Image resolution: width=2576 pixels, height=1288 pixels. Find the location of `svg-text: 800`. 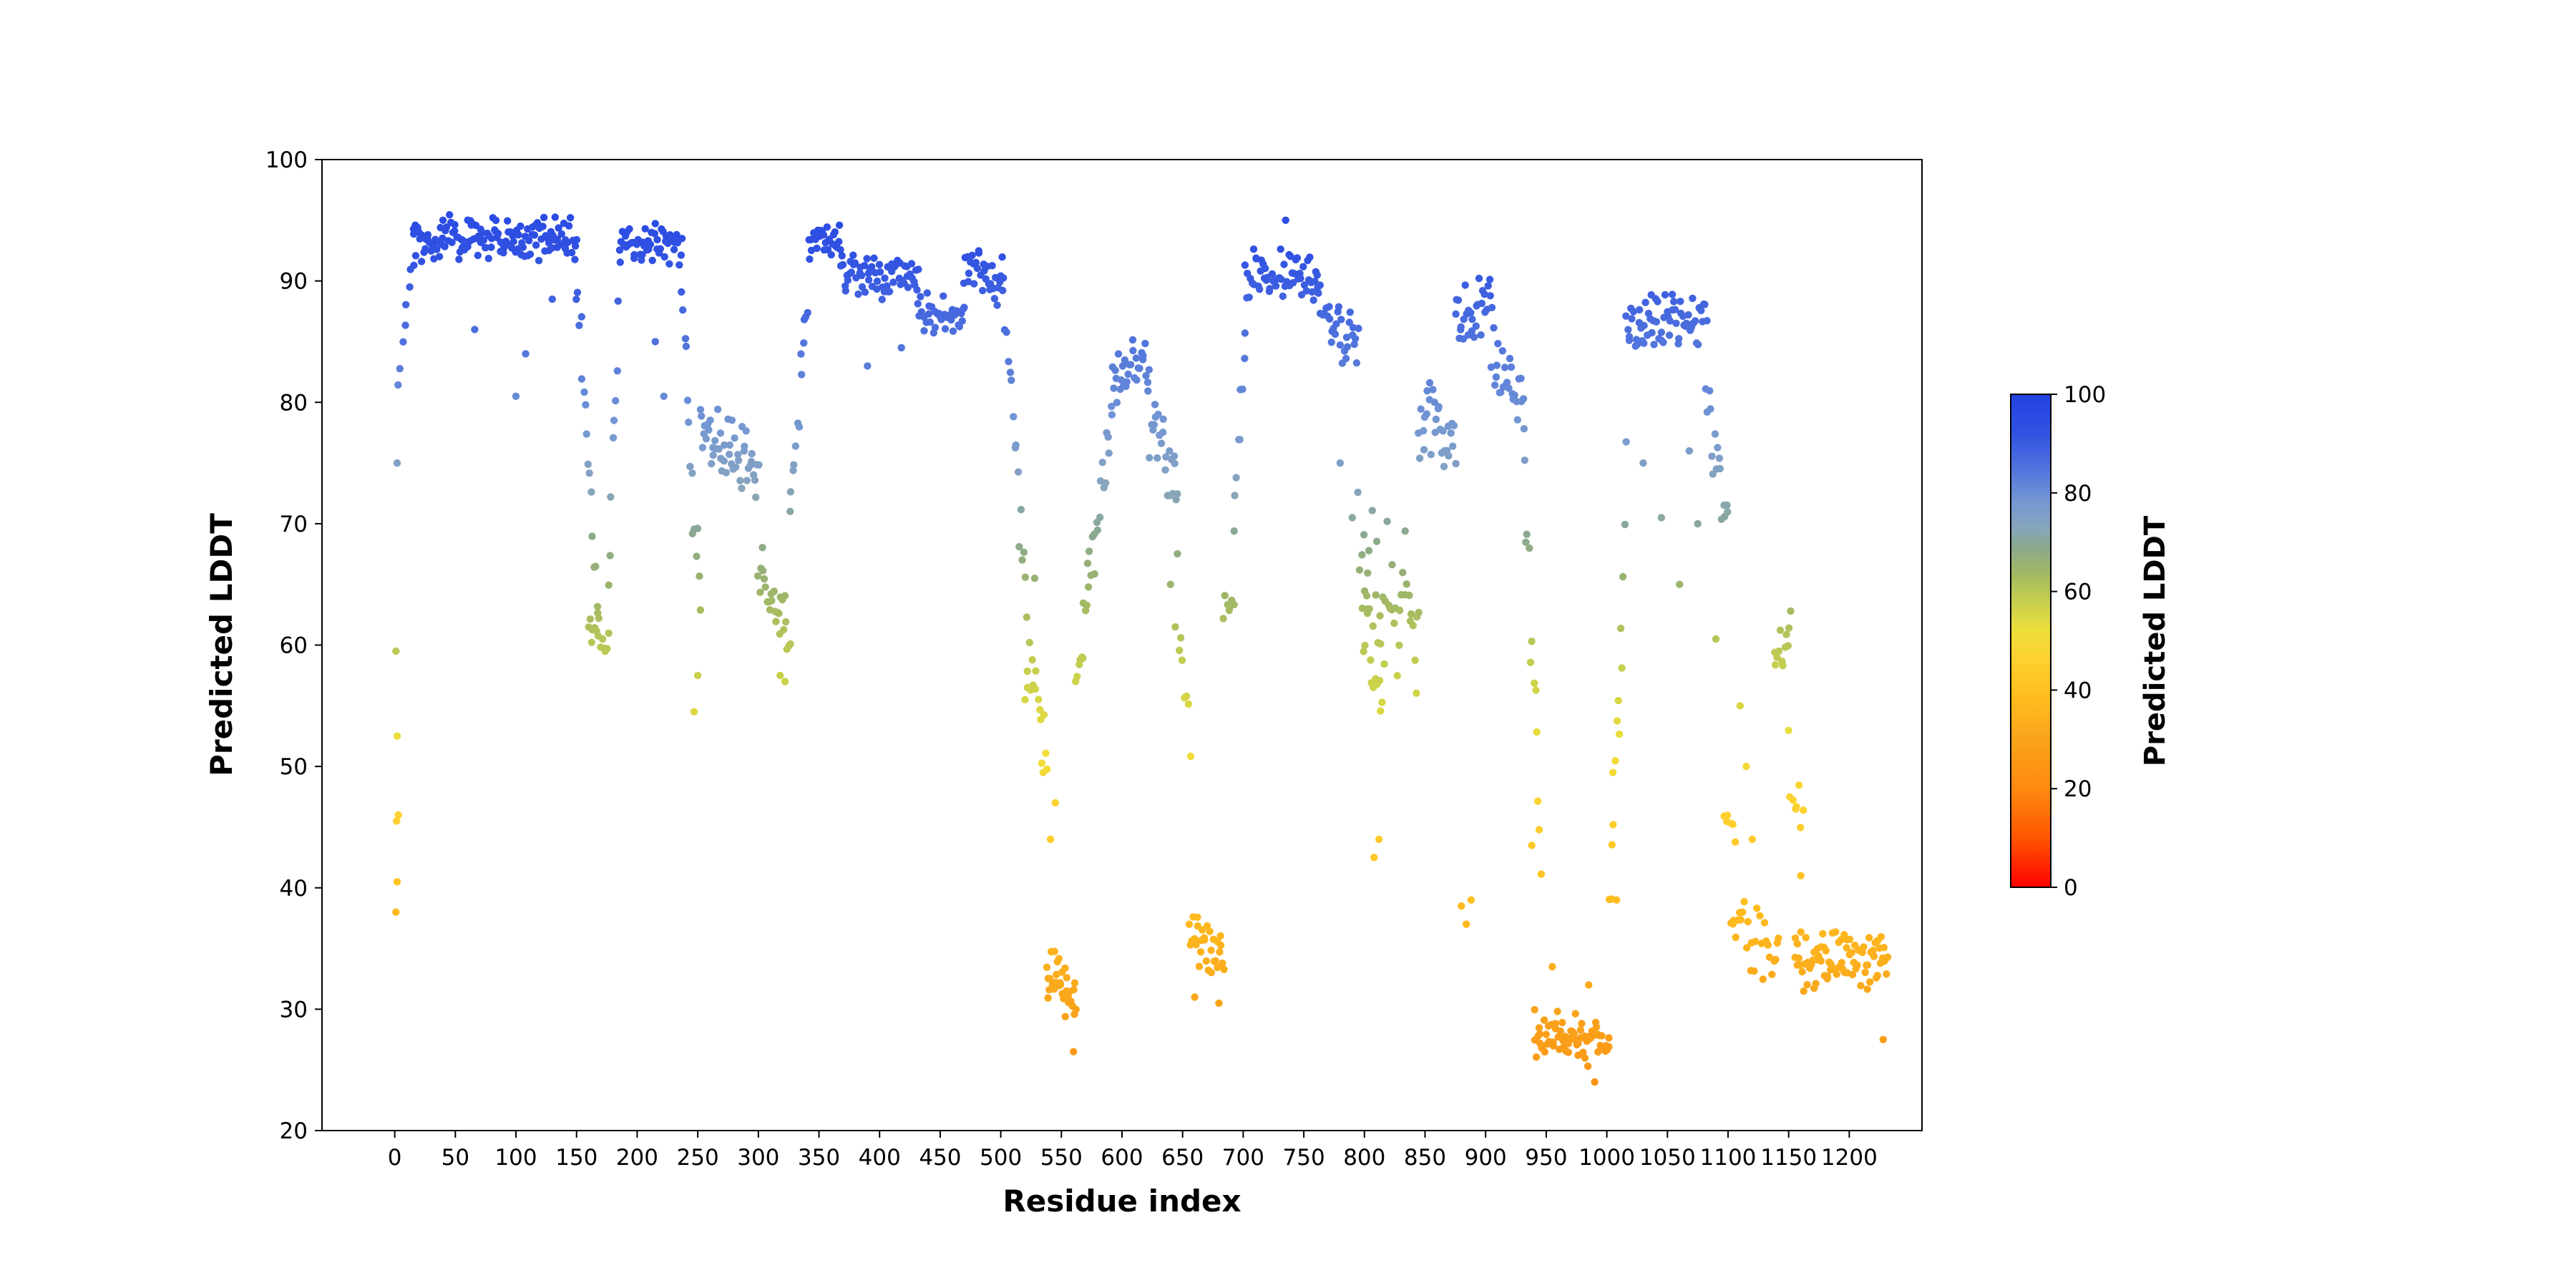

svg-text: 800 is located at coordinates (1364, 1158).